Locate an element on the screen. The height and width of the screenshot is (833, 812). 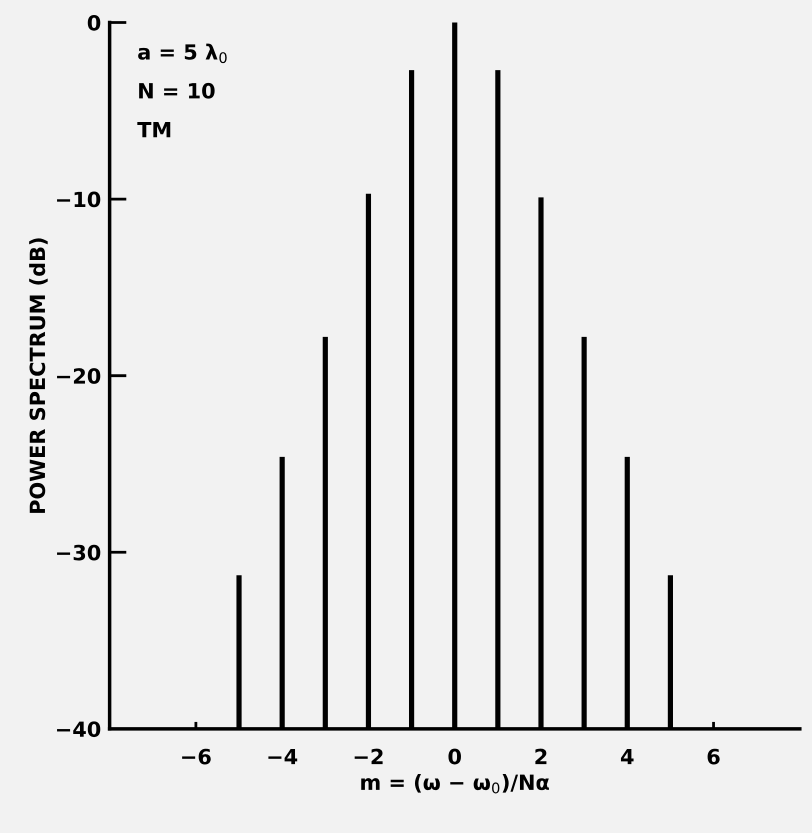
y-axis-title: POWER SPECTRUM (dB) is located at coordinates (38, 375).